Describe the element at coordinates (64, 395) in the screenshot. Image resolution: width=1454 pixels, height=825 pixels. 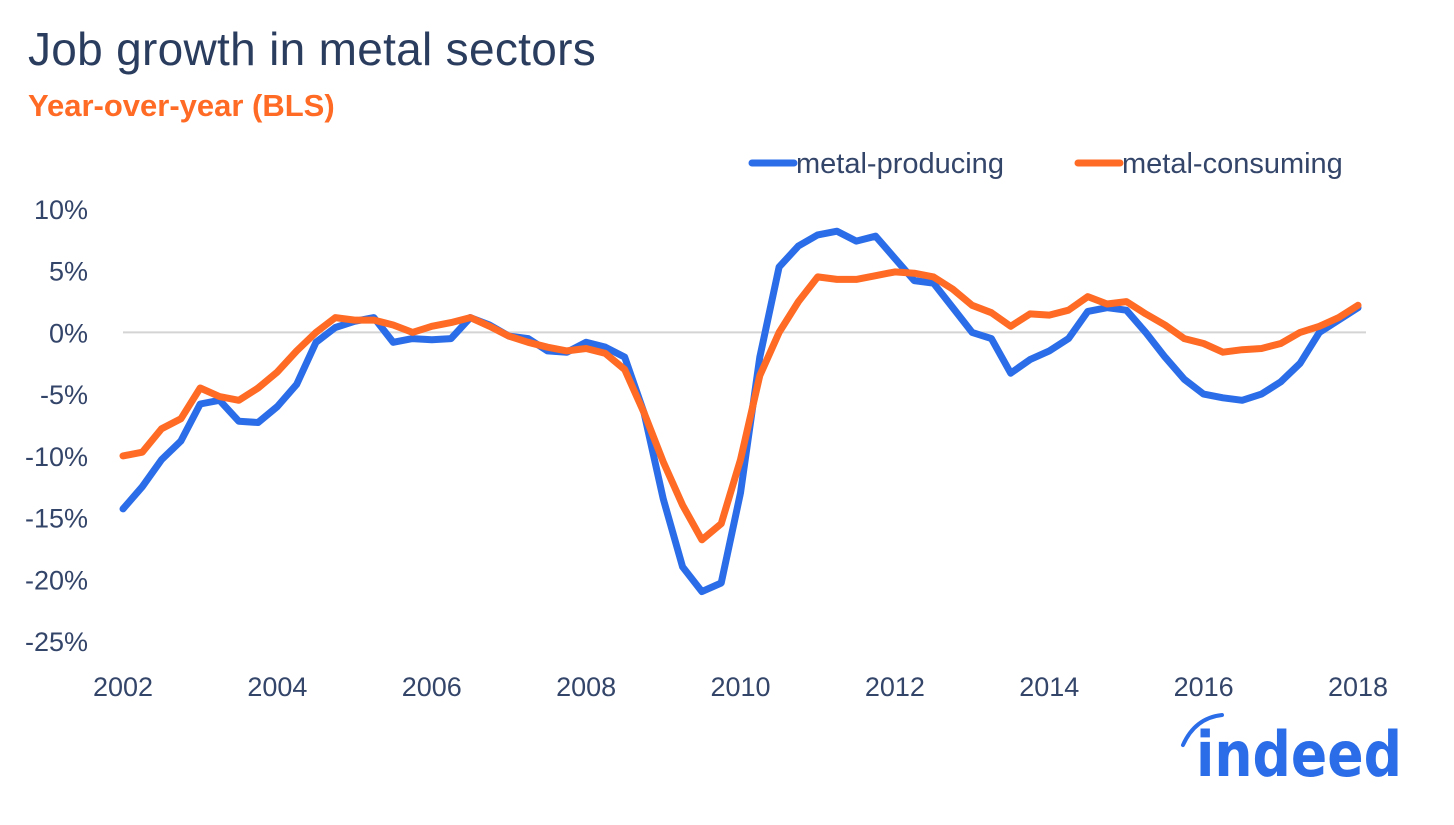
I see `y-tick-label: -5%` at that location.